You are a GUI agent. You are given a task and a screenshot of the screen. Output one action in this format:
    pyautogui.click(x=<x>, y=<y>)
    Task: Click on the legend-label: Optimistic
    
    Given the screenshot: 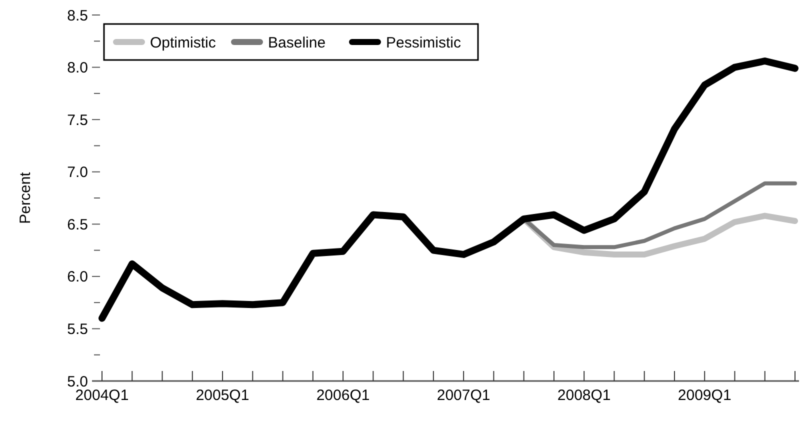 What is the action you would take?
    pyautogui.click(x=183, y=43)
    